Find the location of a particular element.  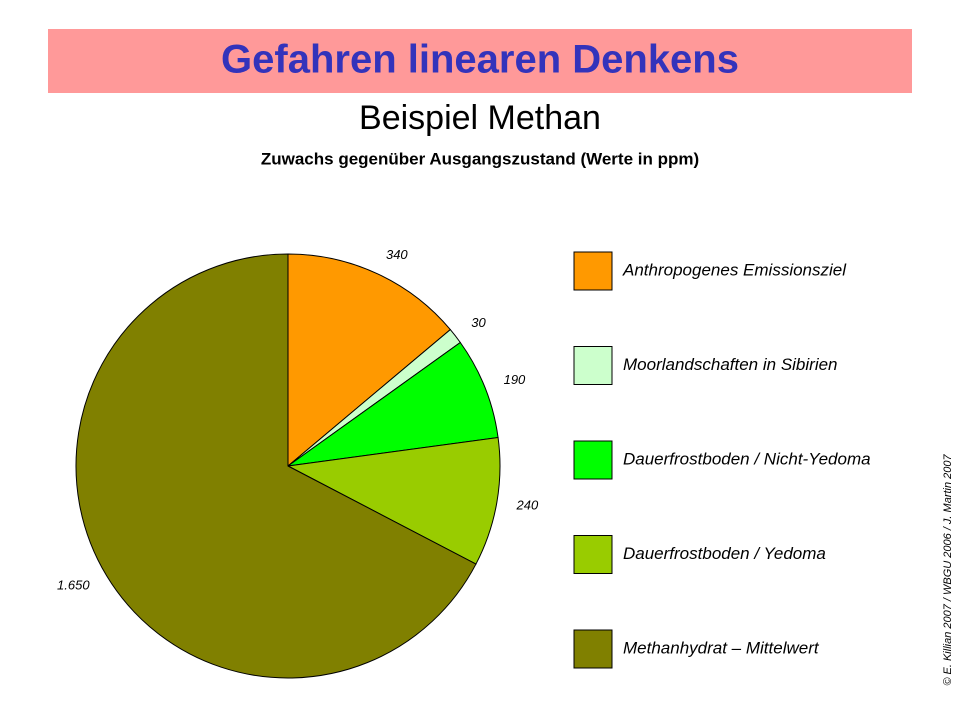

legend-label: Moorlandschaften in Sibirien is located at coordinates (730, 364).